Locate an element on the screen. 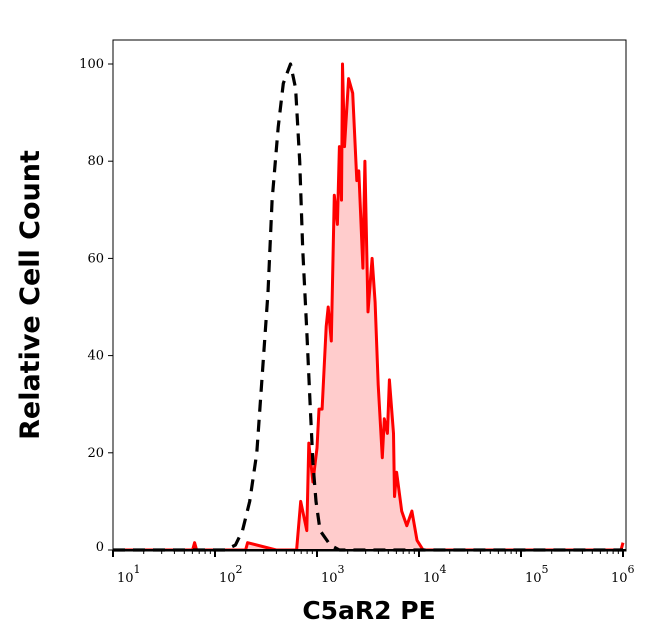  y-tick-label: 60 is located at coordinates (95, 258).